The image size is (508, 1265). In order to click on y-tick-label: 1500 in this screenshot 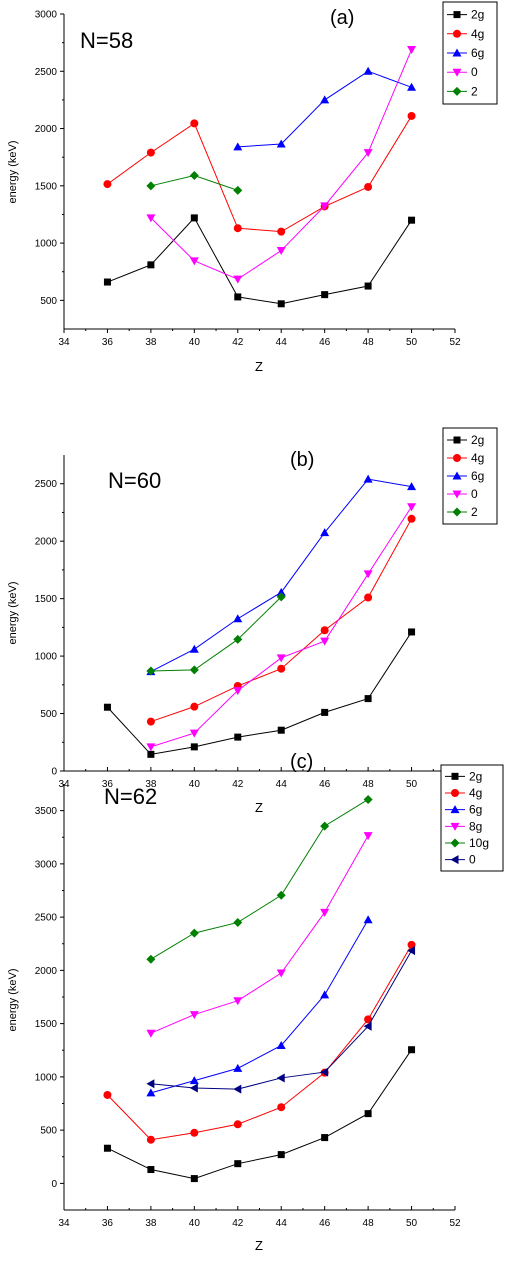, I will do `click(46, 1024)`.